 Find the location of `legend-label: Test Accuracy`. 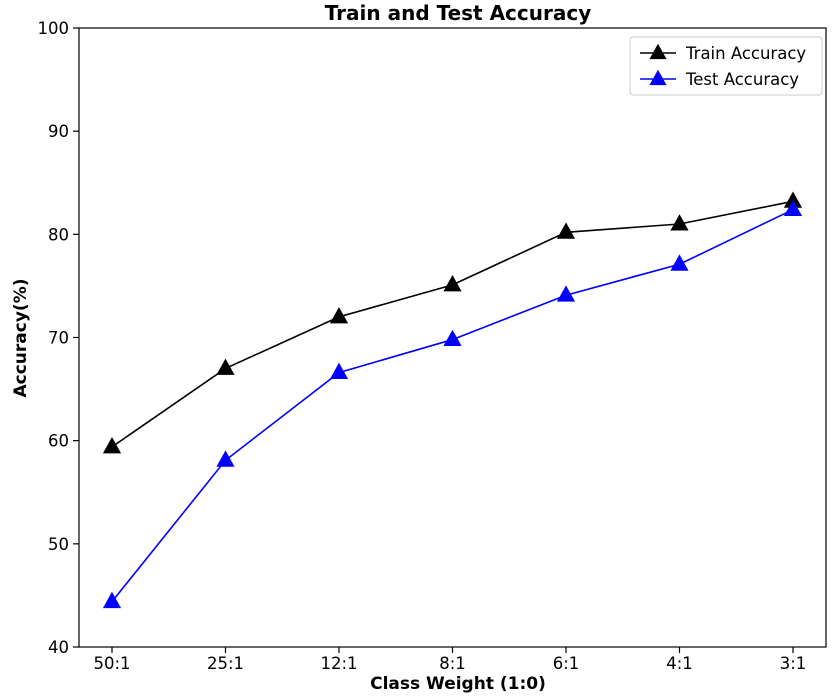

legend-label: Test Accuracy is located at coordinates (742, 79).